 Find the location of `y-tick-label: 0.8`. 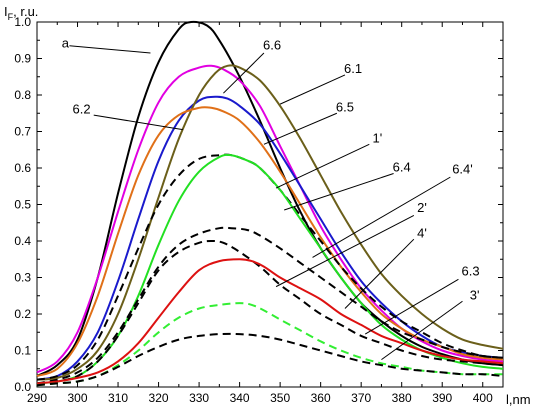

y-tick-label: 0.8 is located at coordinates (22, 95).